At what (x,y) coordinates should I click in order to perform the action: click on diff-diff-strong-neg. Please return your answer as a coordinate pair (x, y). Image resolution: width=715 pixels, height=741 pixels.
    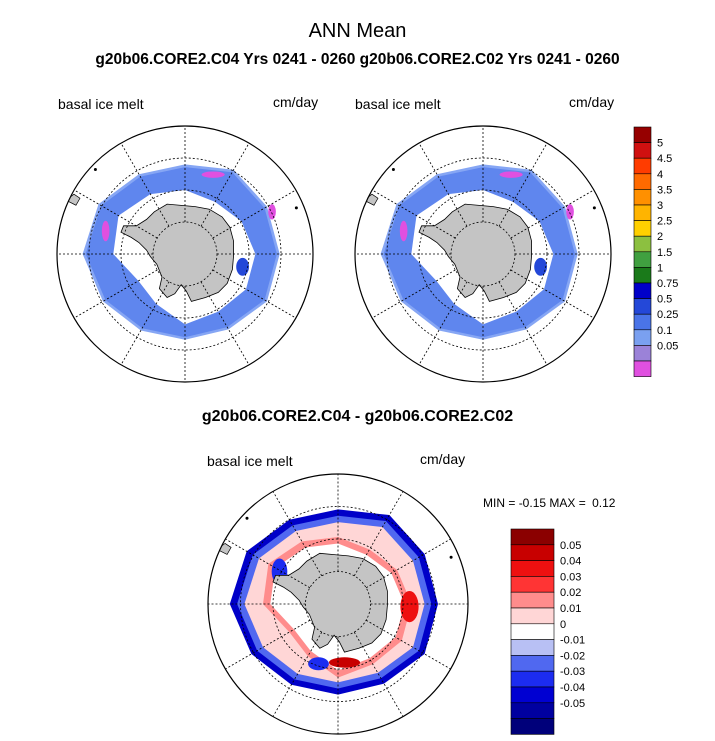
    Looking at the image, I should click on (318, 664).